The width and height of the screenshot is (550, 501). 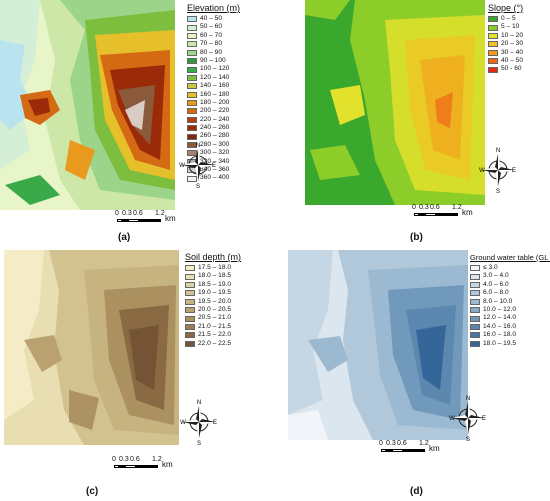 What do you see at coordinates (213, 310) in the screenshot?
I see `legend-item: 20.0 – 20.5` at bounding box center [213, 310].